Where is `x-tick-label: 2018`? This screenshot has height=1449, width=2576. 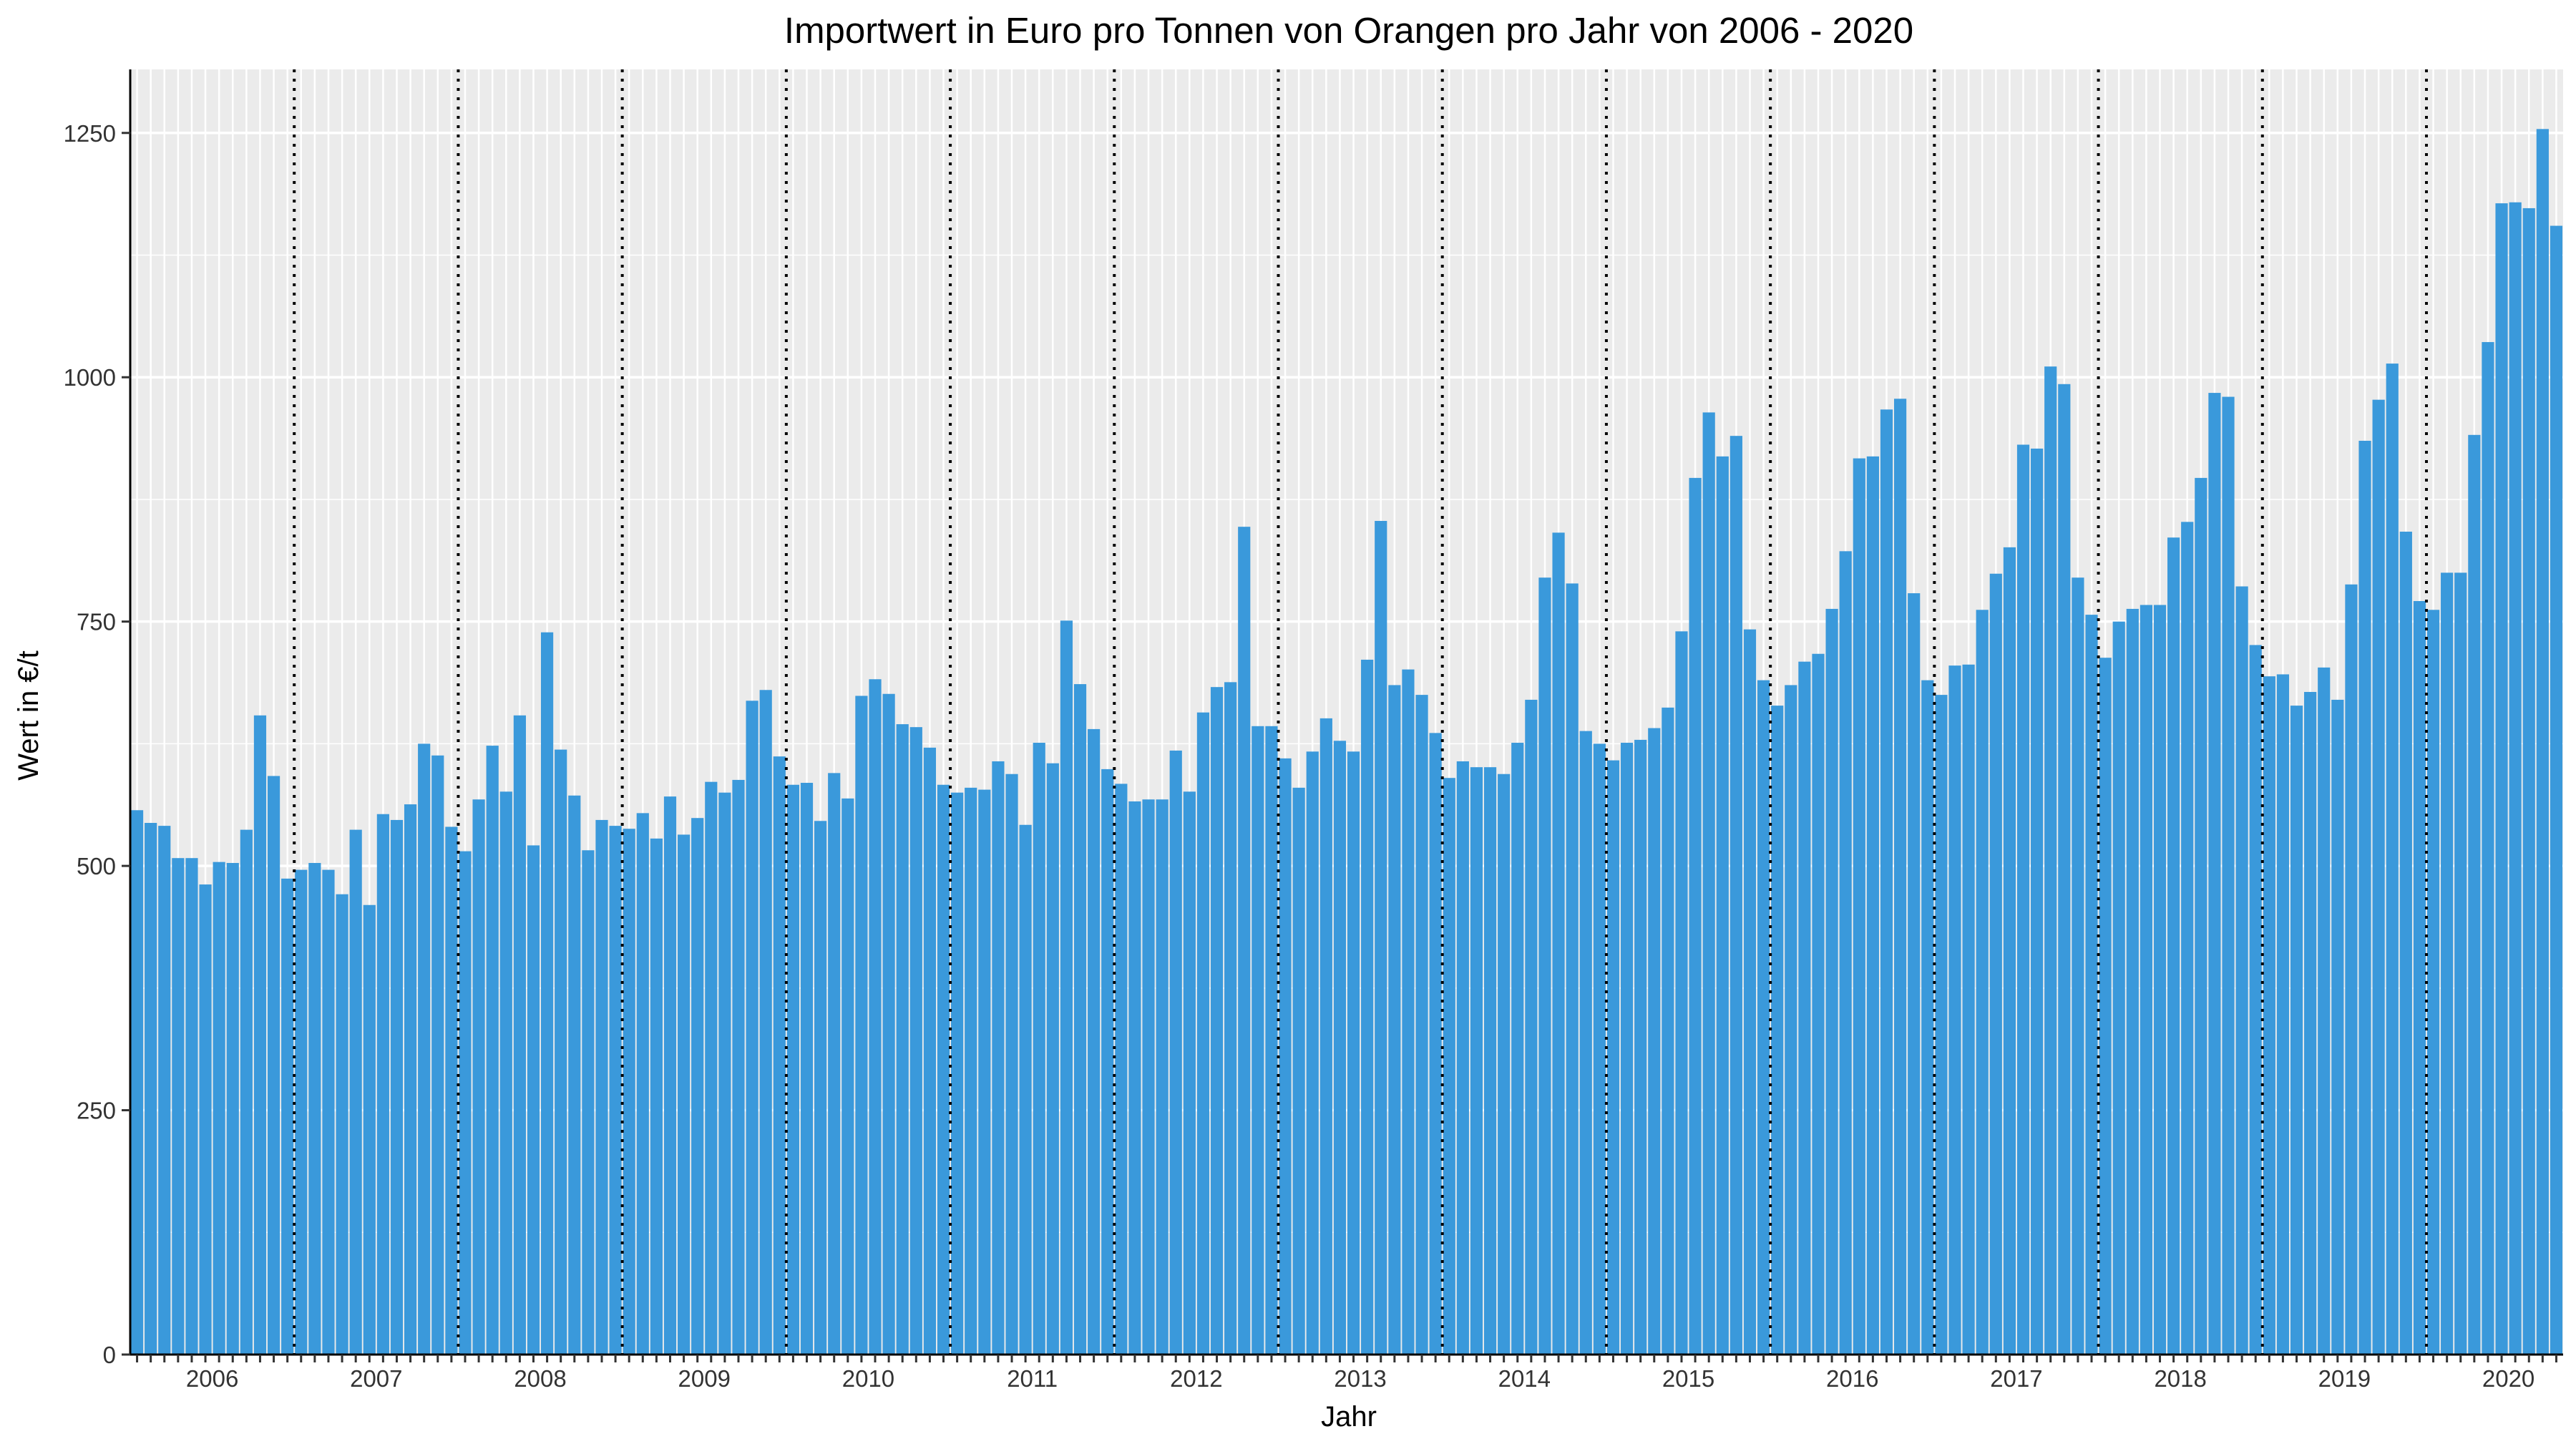 x-tick-label: 2018 is located at coordinates (2180, 1378).